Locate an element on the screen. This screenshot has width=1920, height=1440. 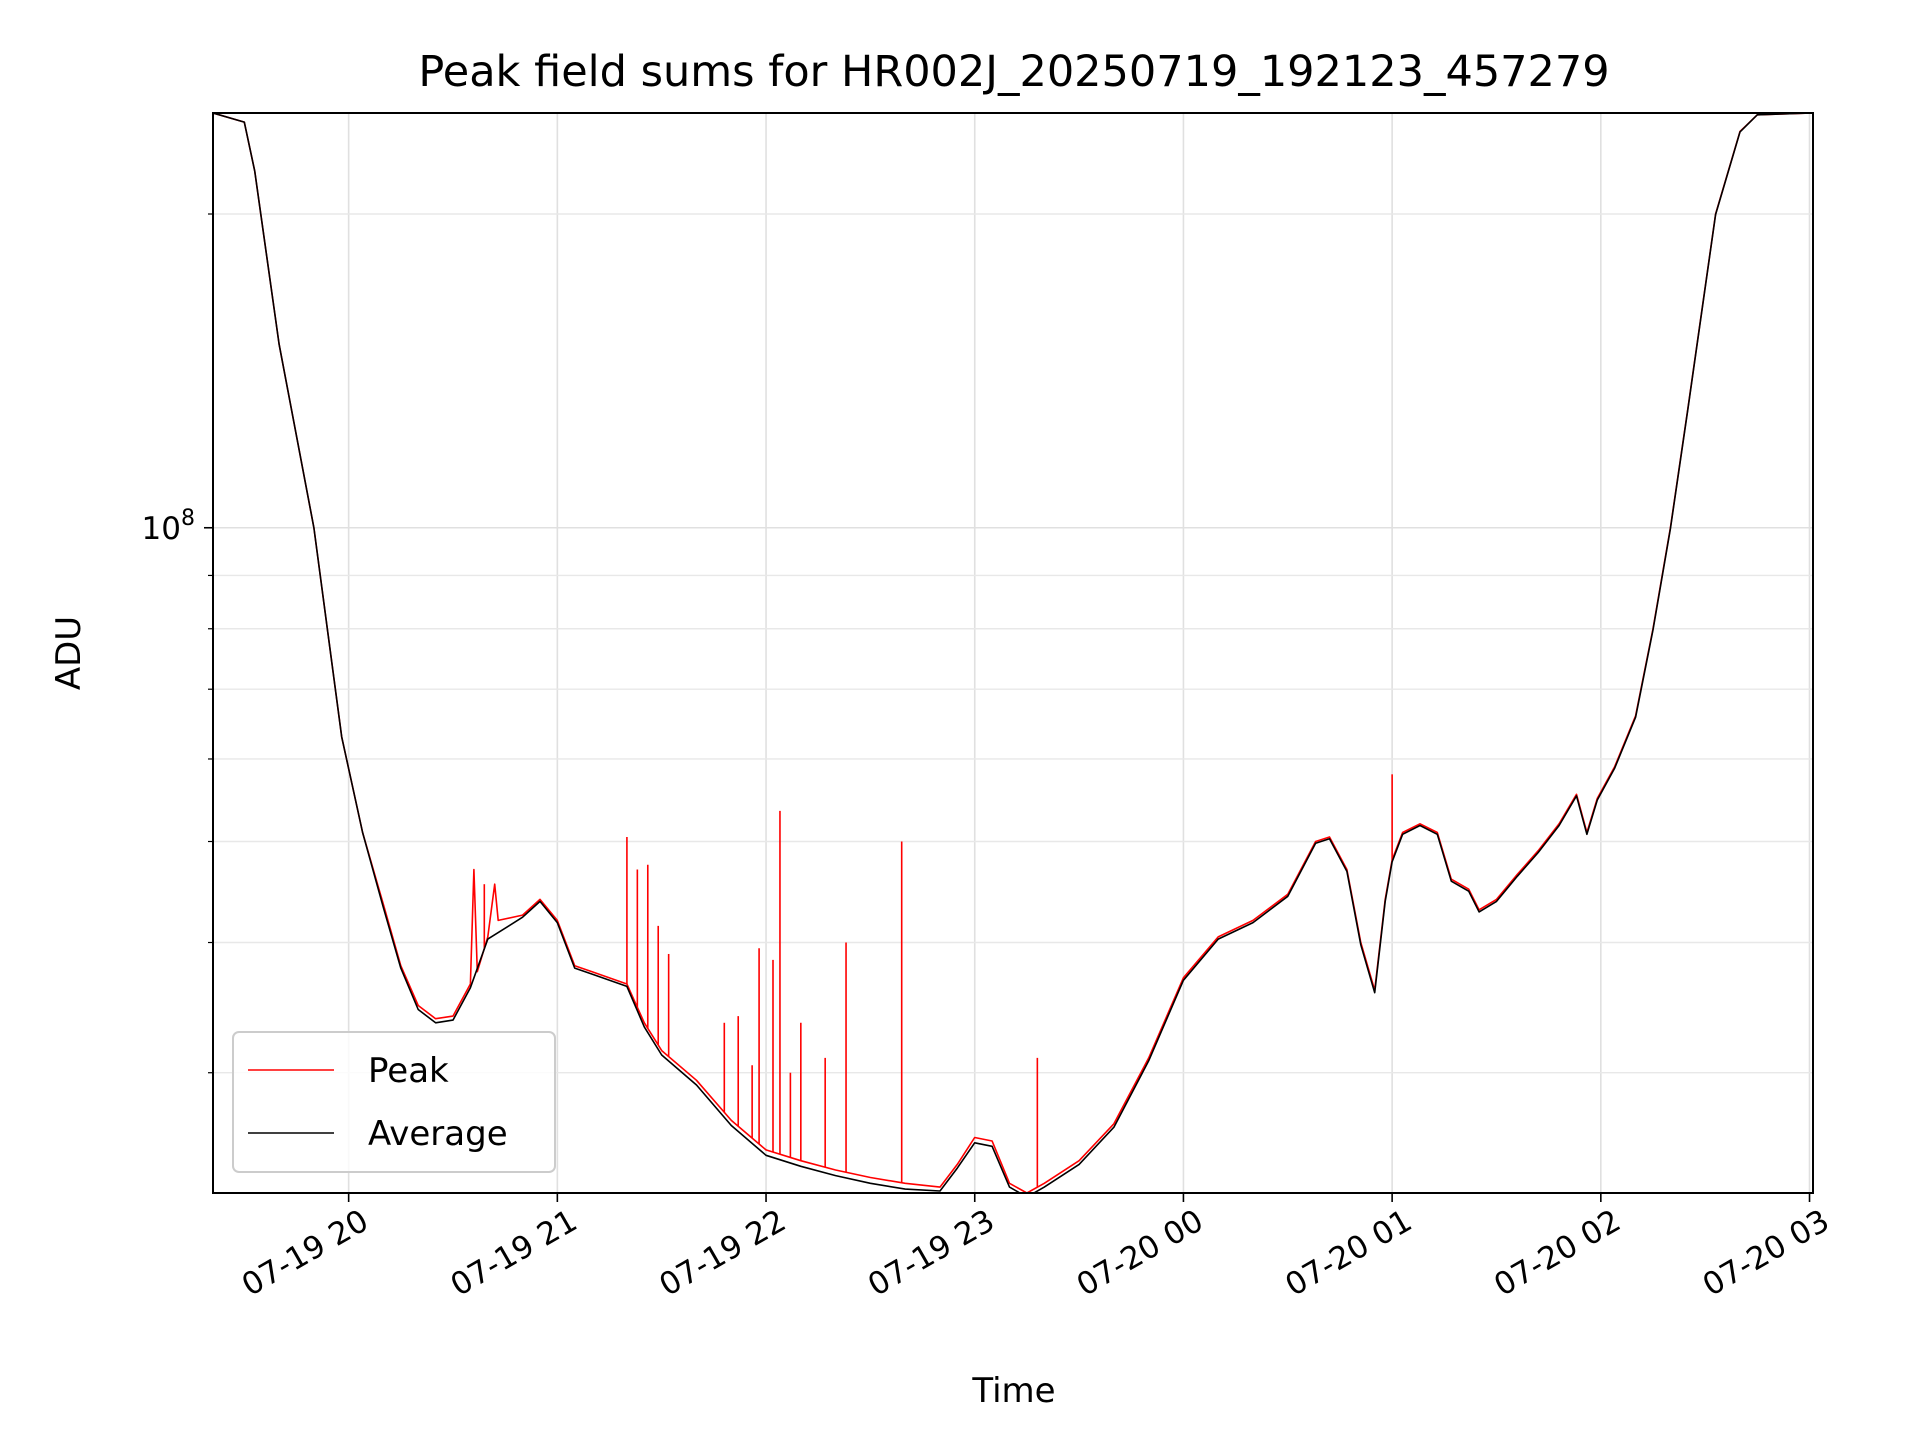
y-tick-label: 108 is located at coordinates (168, 526).